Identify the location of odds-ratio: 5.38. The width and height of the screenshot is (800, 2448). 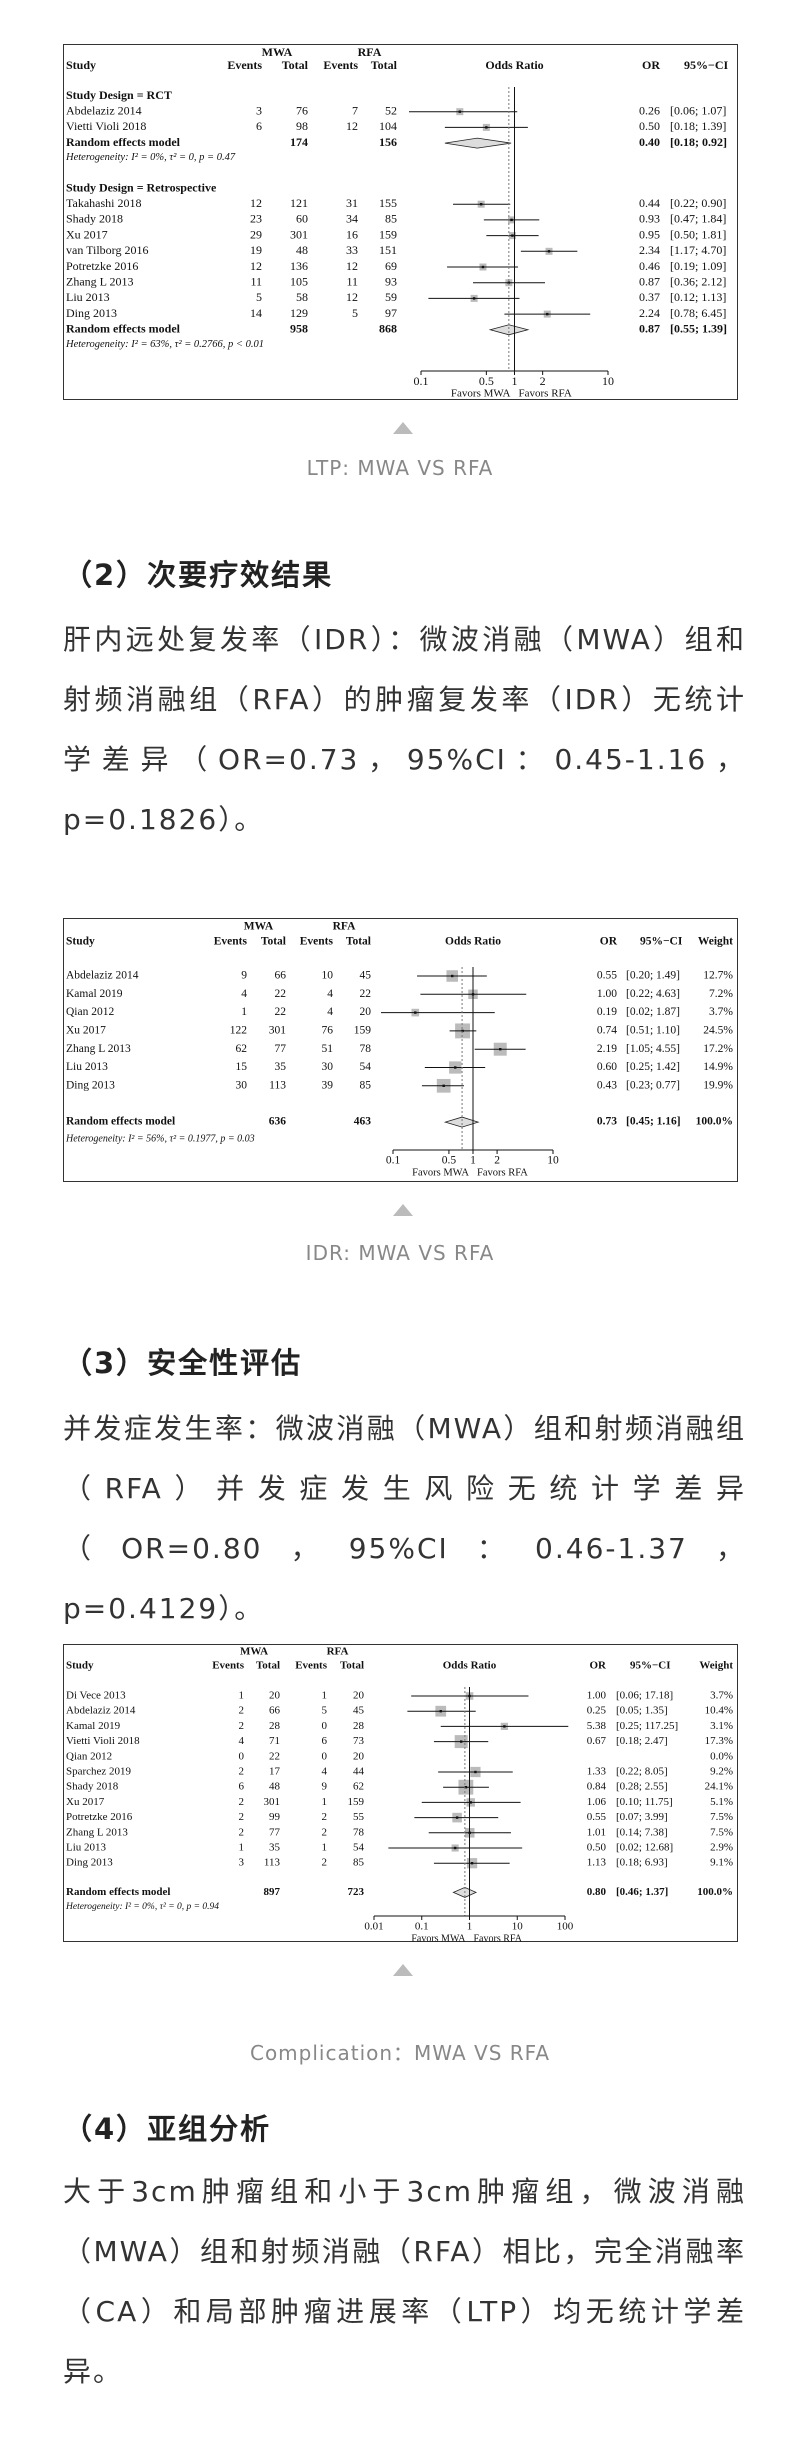
(597, 1726).